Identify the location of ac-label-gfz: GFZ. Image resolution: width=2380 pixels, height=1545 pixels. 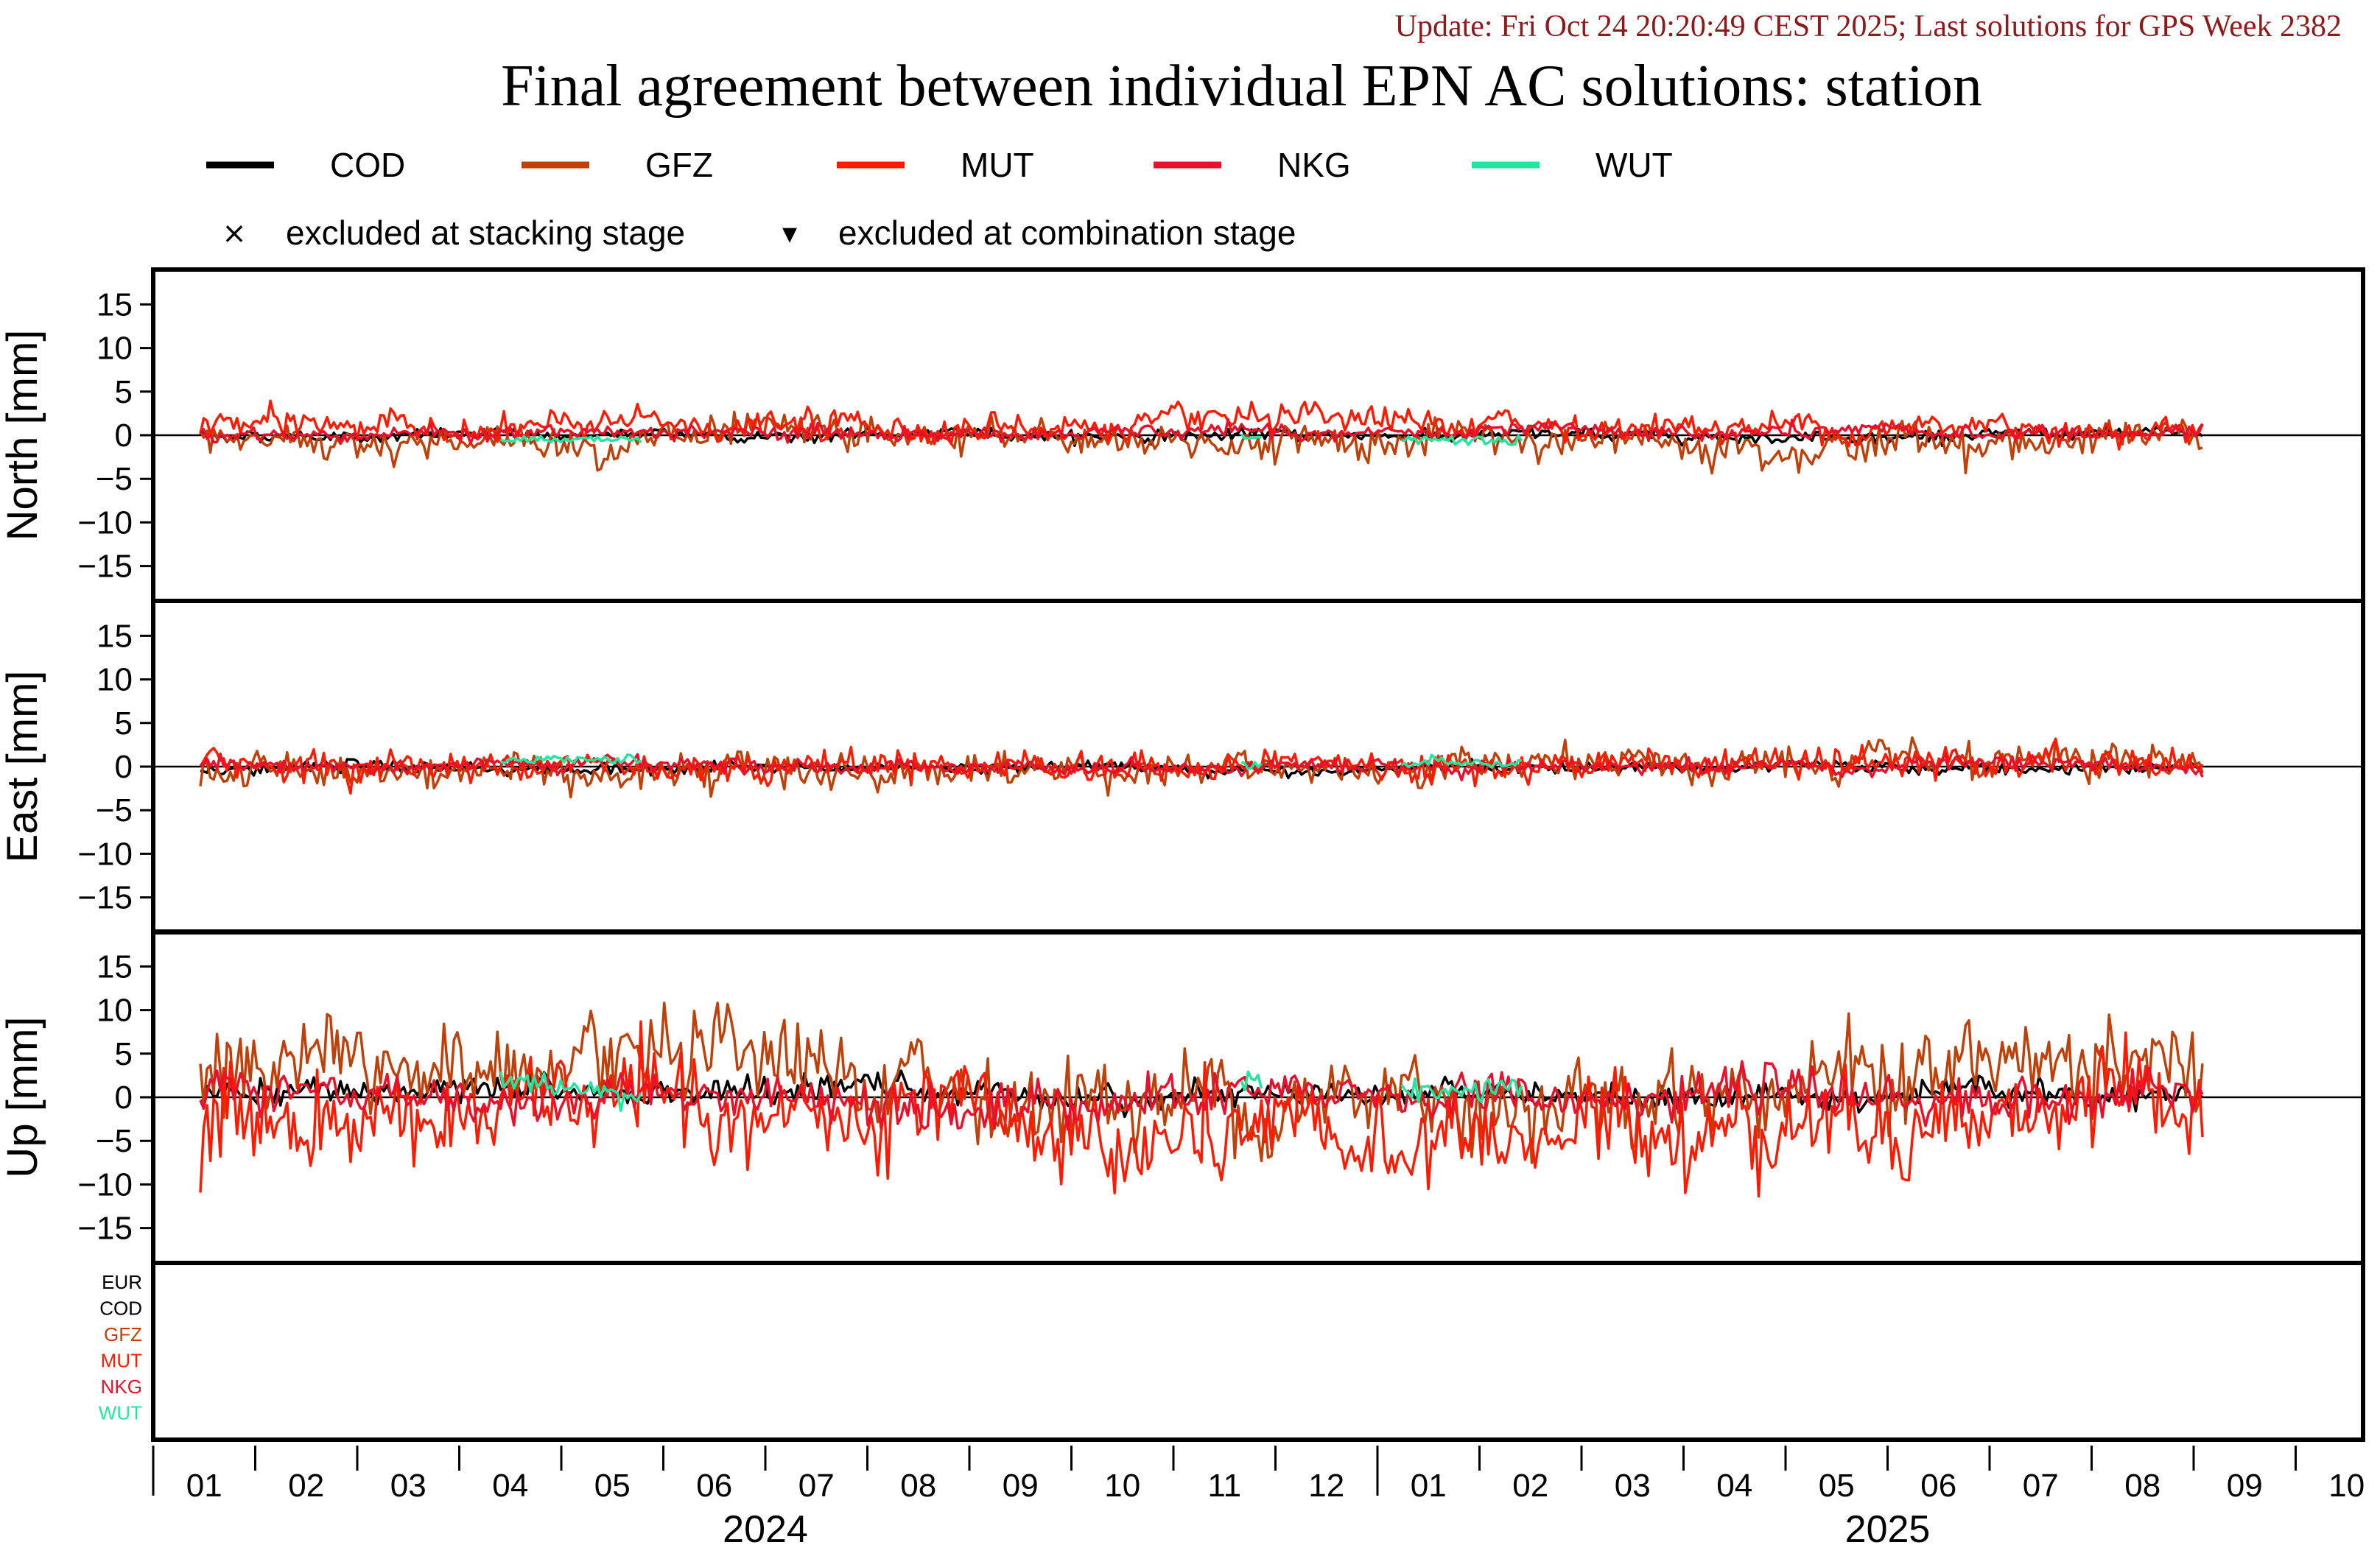
(123, 1334).